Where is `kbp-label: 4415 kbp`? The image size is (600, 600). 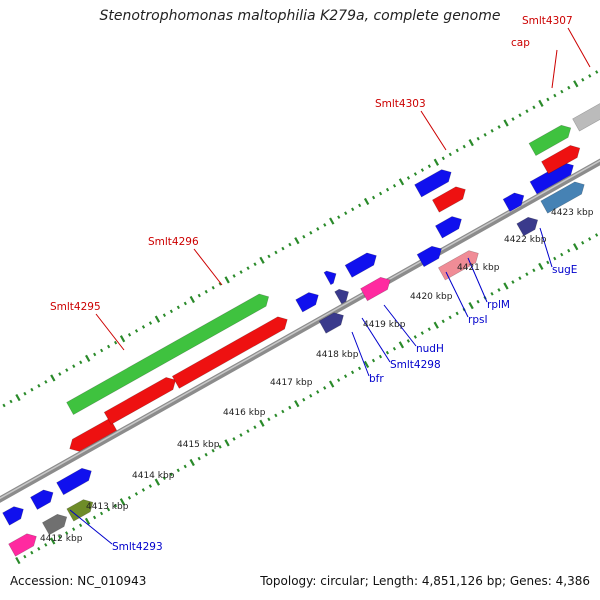
kbp-label: 4415 kbp is located at coordinates (198, 445).